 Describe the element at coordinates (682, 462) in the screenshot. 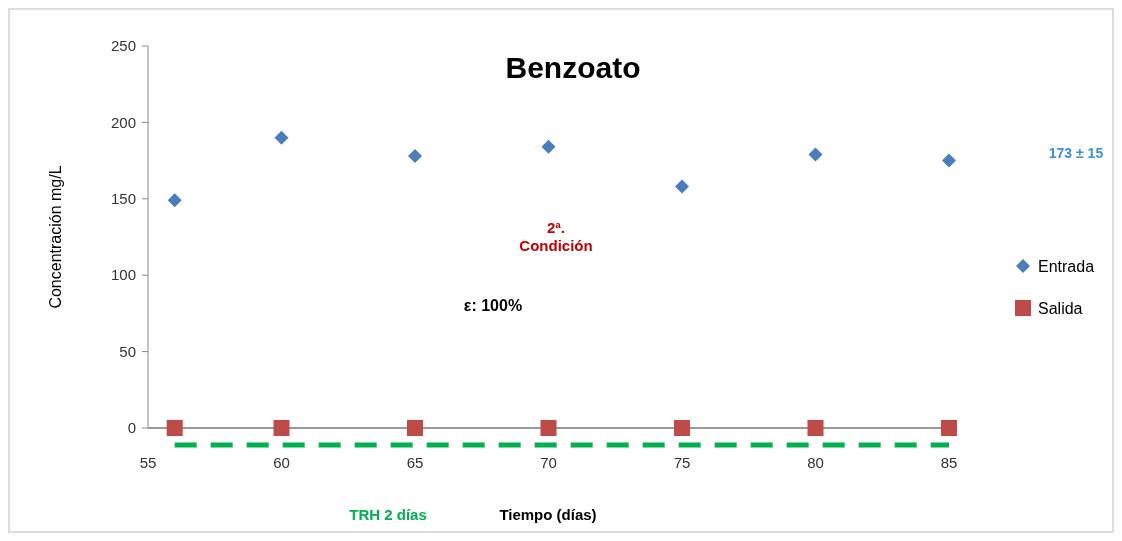

I see `x-tick-label: 75` at that location.